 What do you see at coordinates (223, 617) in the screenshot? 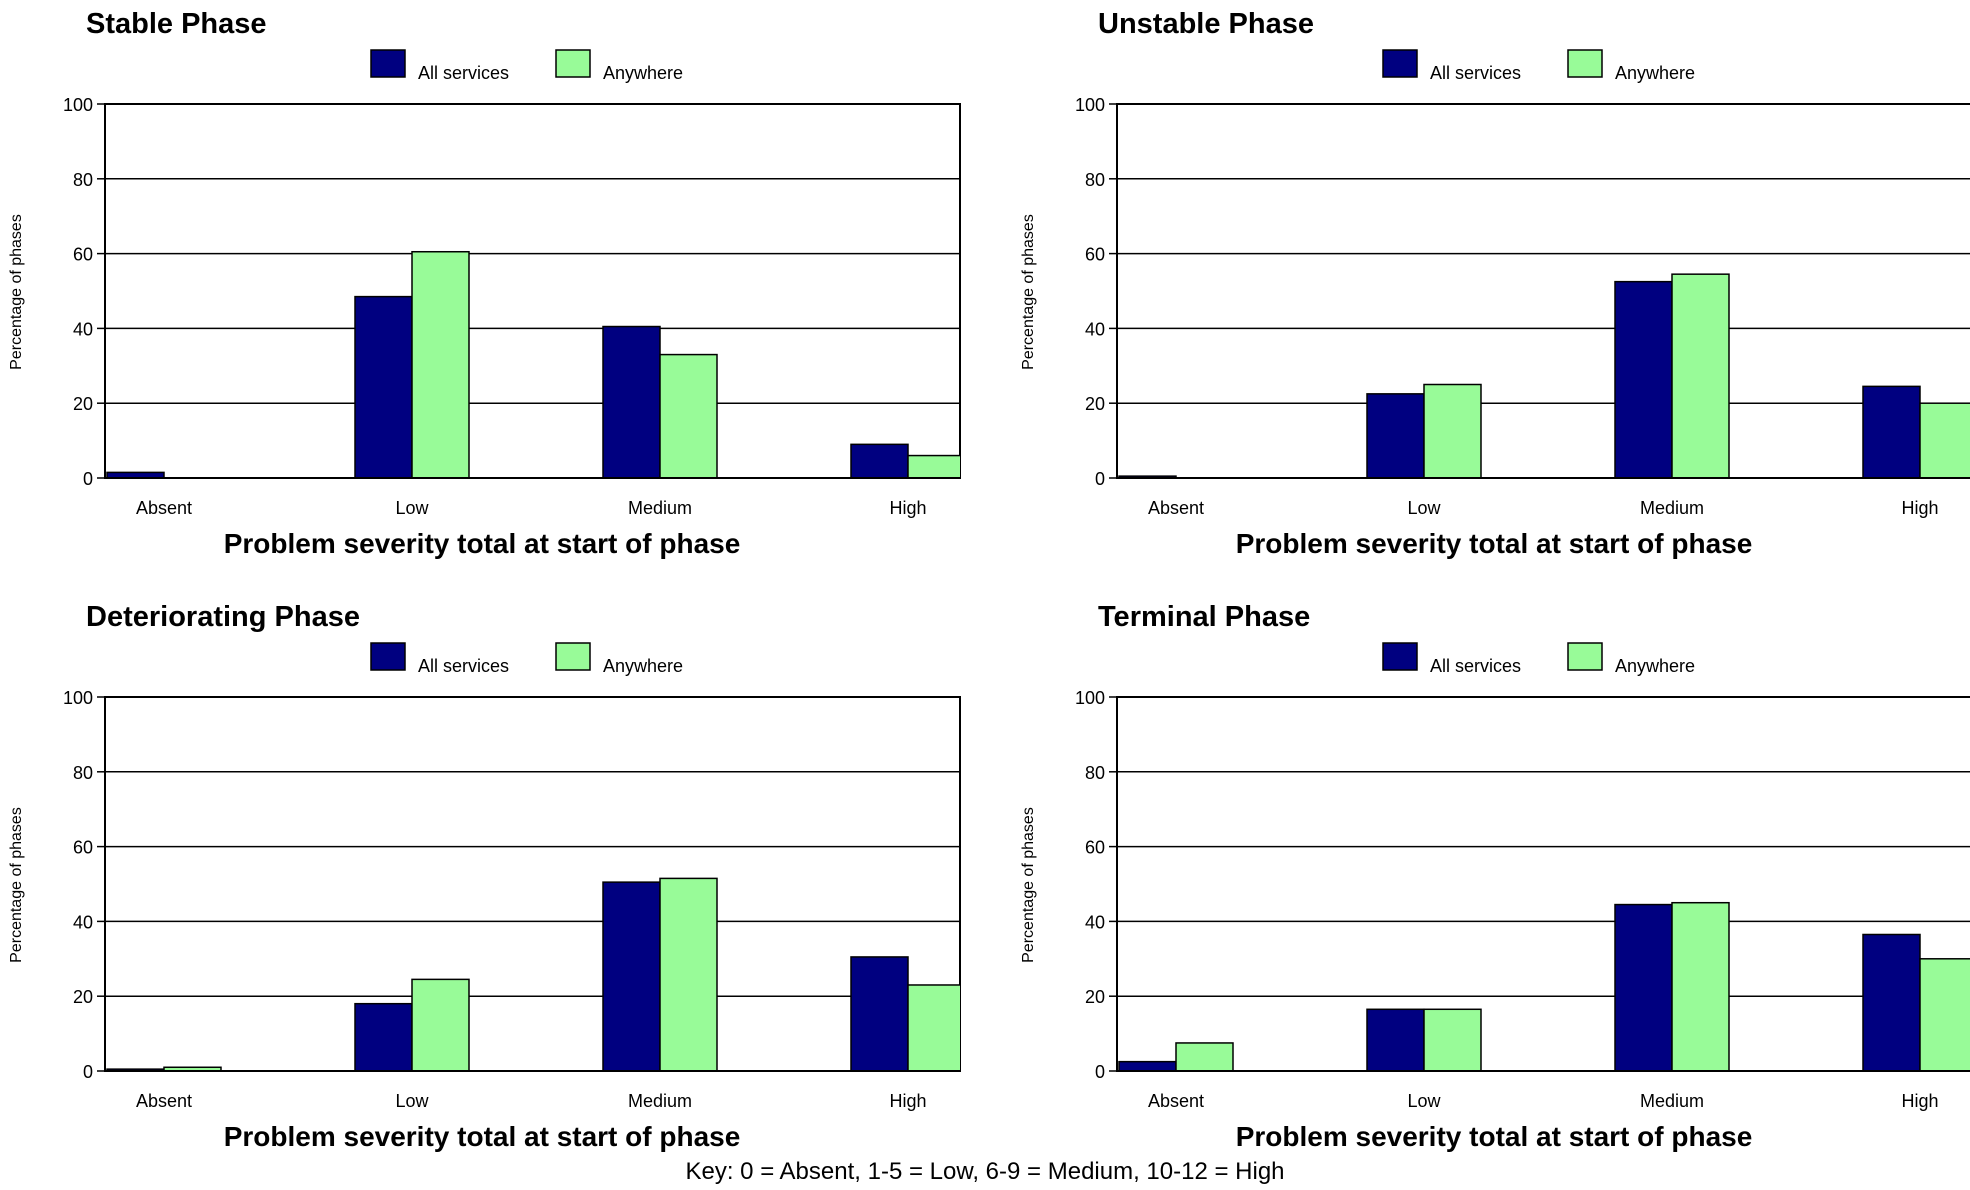
I see `chart-title: Deteriorating Phase` at bounding box center [223, 617].